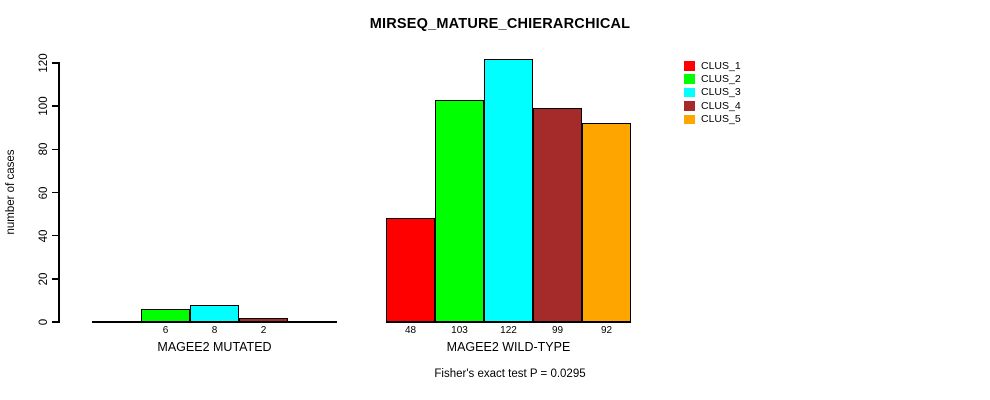  Describe the element at coordinates (606, 330) in the screenshot. I see `bar-value-label: 92` at that location.